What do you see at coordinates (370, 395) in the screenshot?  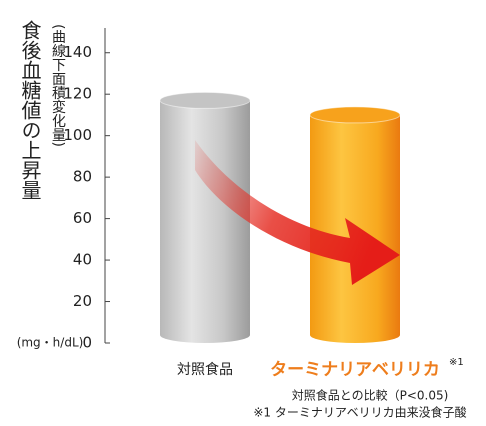 I see `footnote: 対照食品との比較（P<0.05)` at bounding box center [370, 395].